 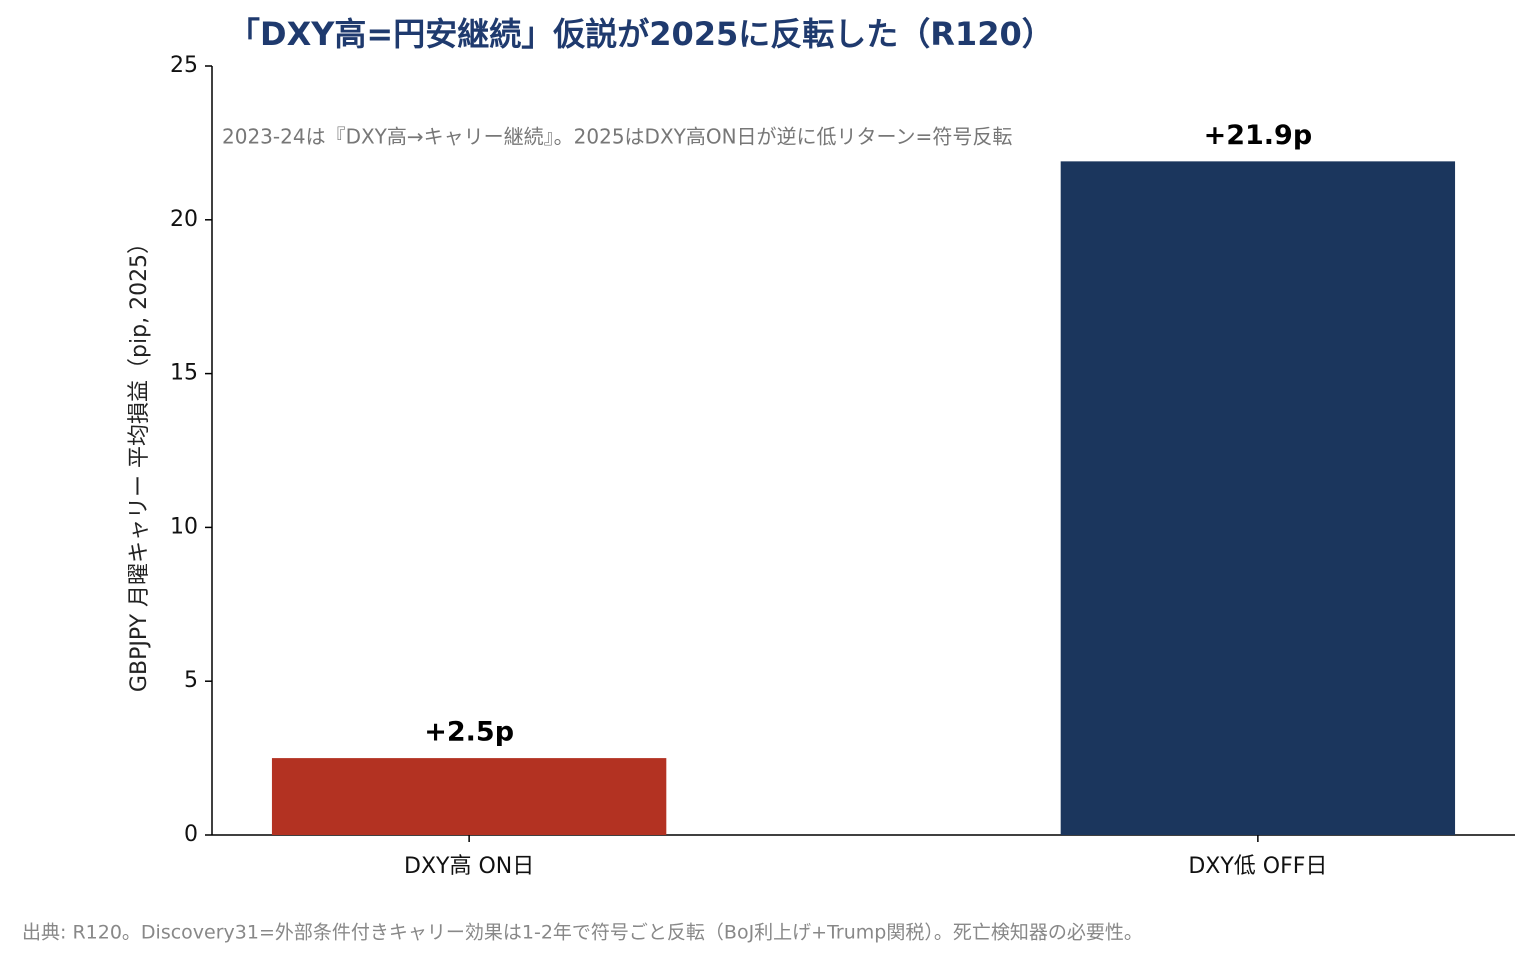 What do you see at coordinates (191, 680) in the screenshot?
I see `y-tick-label: 5` at bounding box center [191, 680].